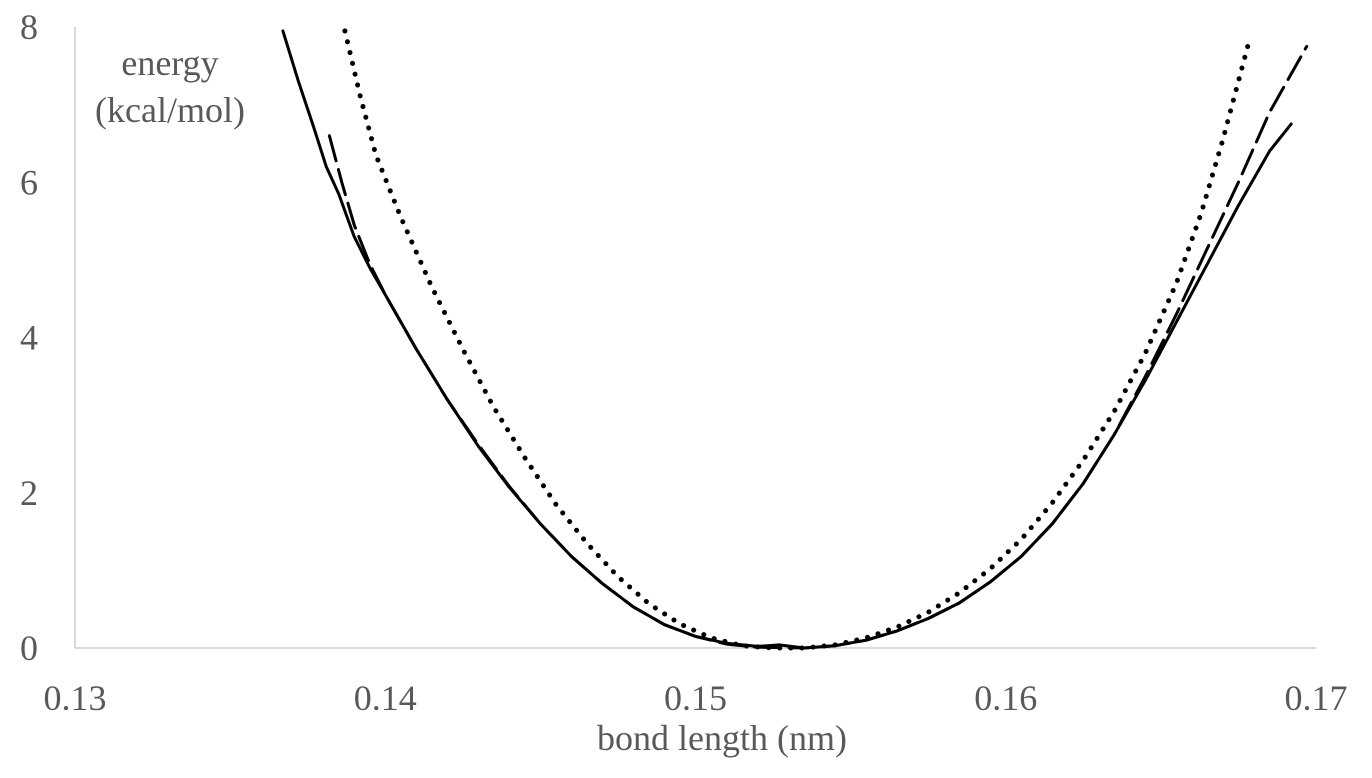 The height and width of the screenshot is (778, 1372). What do you see at coordinates (29, 493) in the screenshot?
I see `y-tick-label: 2` at bounding box center [29, 493].